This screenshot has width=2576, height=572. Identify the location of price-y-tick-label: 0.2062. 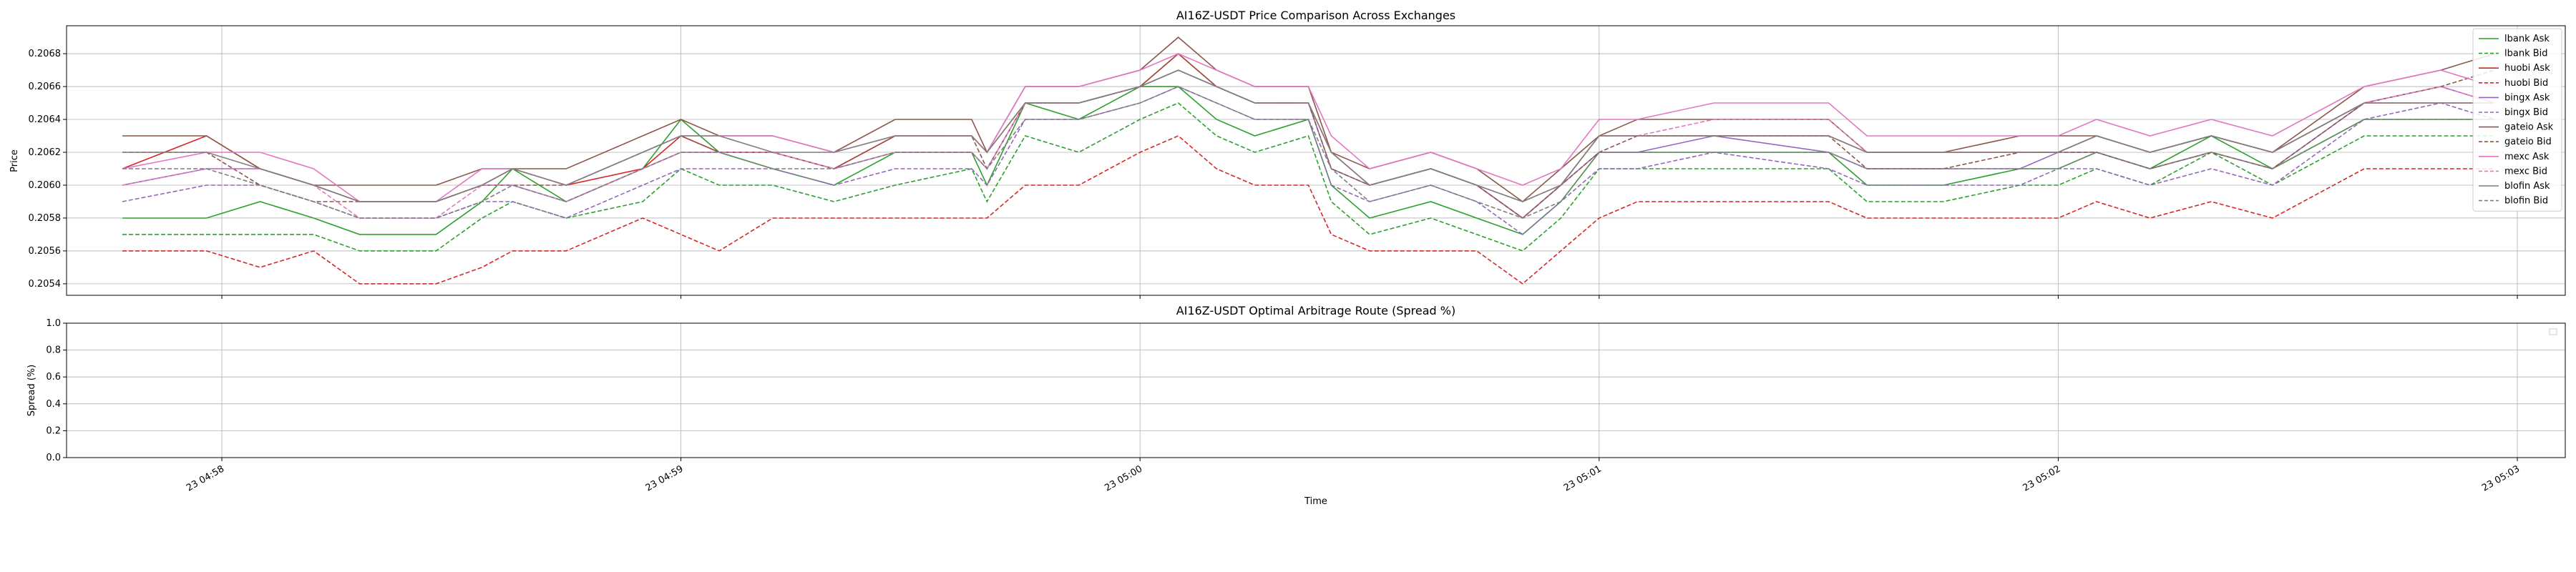
(45, 152).